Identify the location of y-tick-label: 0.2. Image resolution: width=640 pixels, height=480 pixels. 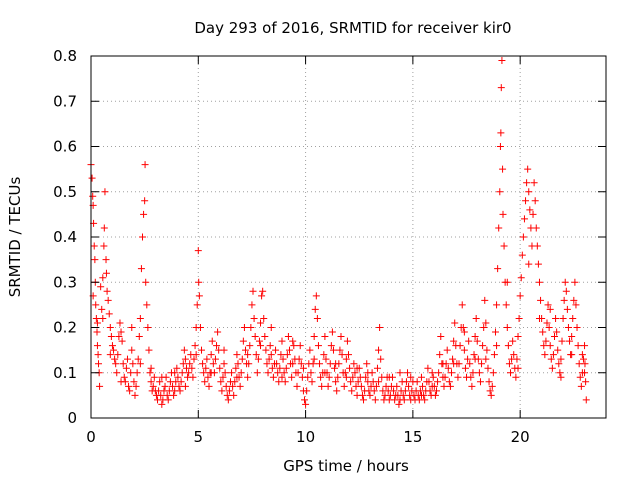
(65, 328).